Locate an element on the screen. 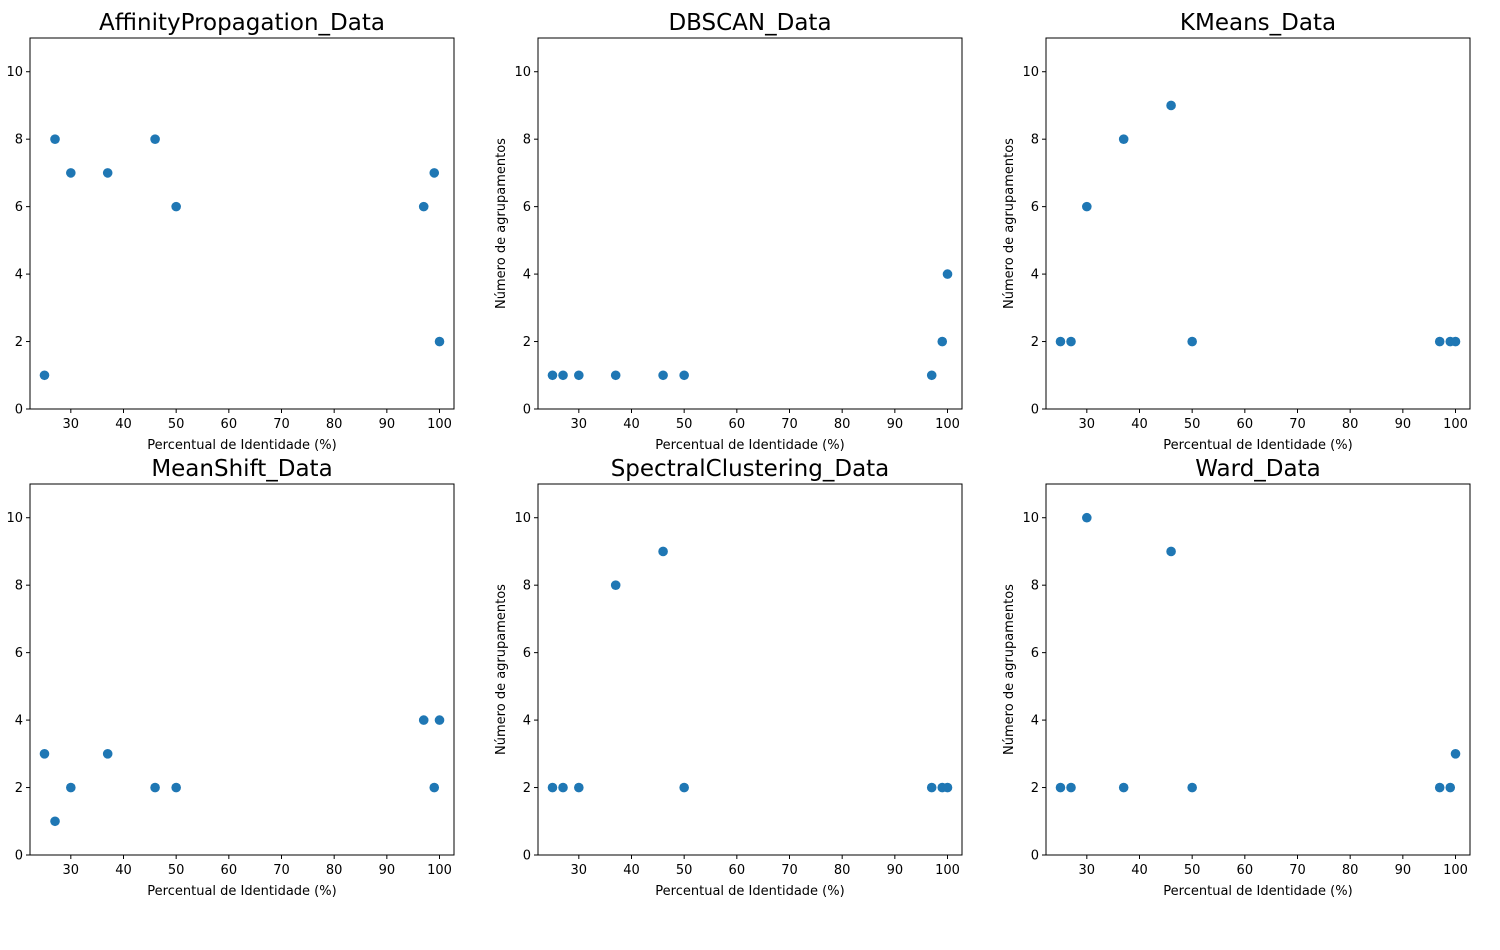 The height and width of the screenshot is (950, 1500). chart-title: DBSCAN_Data is located at coordinates (749, 23).